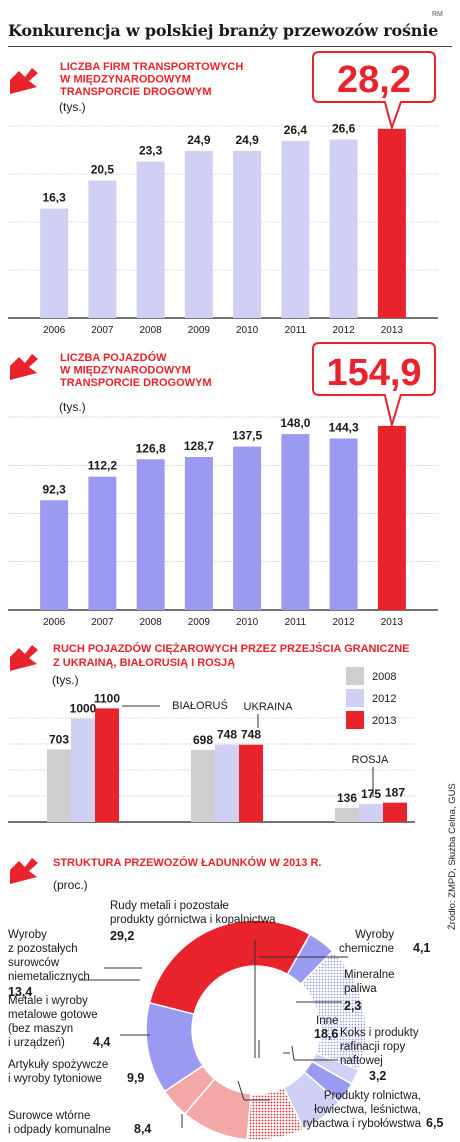 The image size is (460, 1142). What do you see at coordinates (43, 949) in the screenshot?
I see `donut-slice-label: z pozostałych` at bounding box center [43, 949].